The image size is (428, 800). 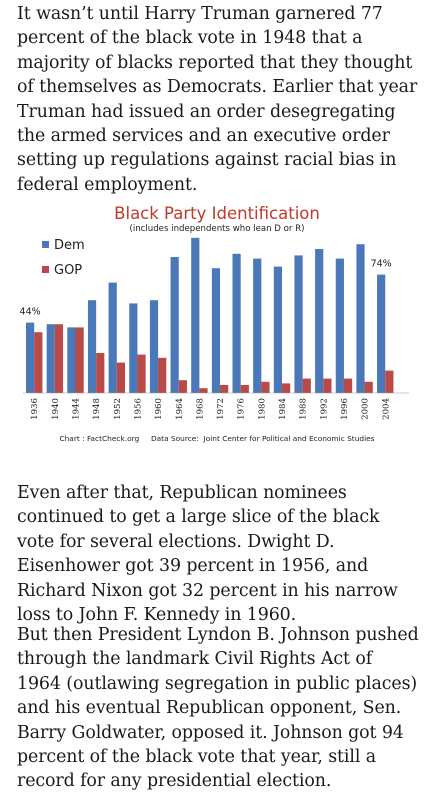 I want to click on bar-gop-1972, so click(x=224, y=389).